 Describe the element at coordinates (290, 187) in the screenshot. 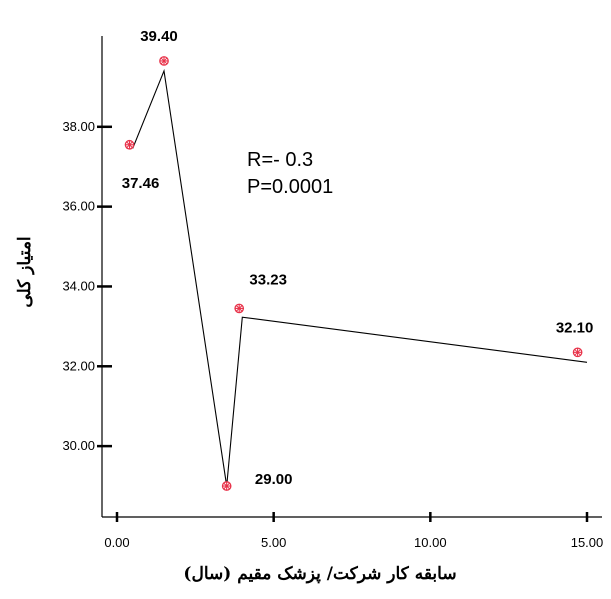

I see `annotation-p: P=0.0001` at that location.